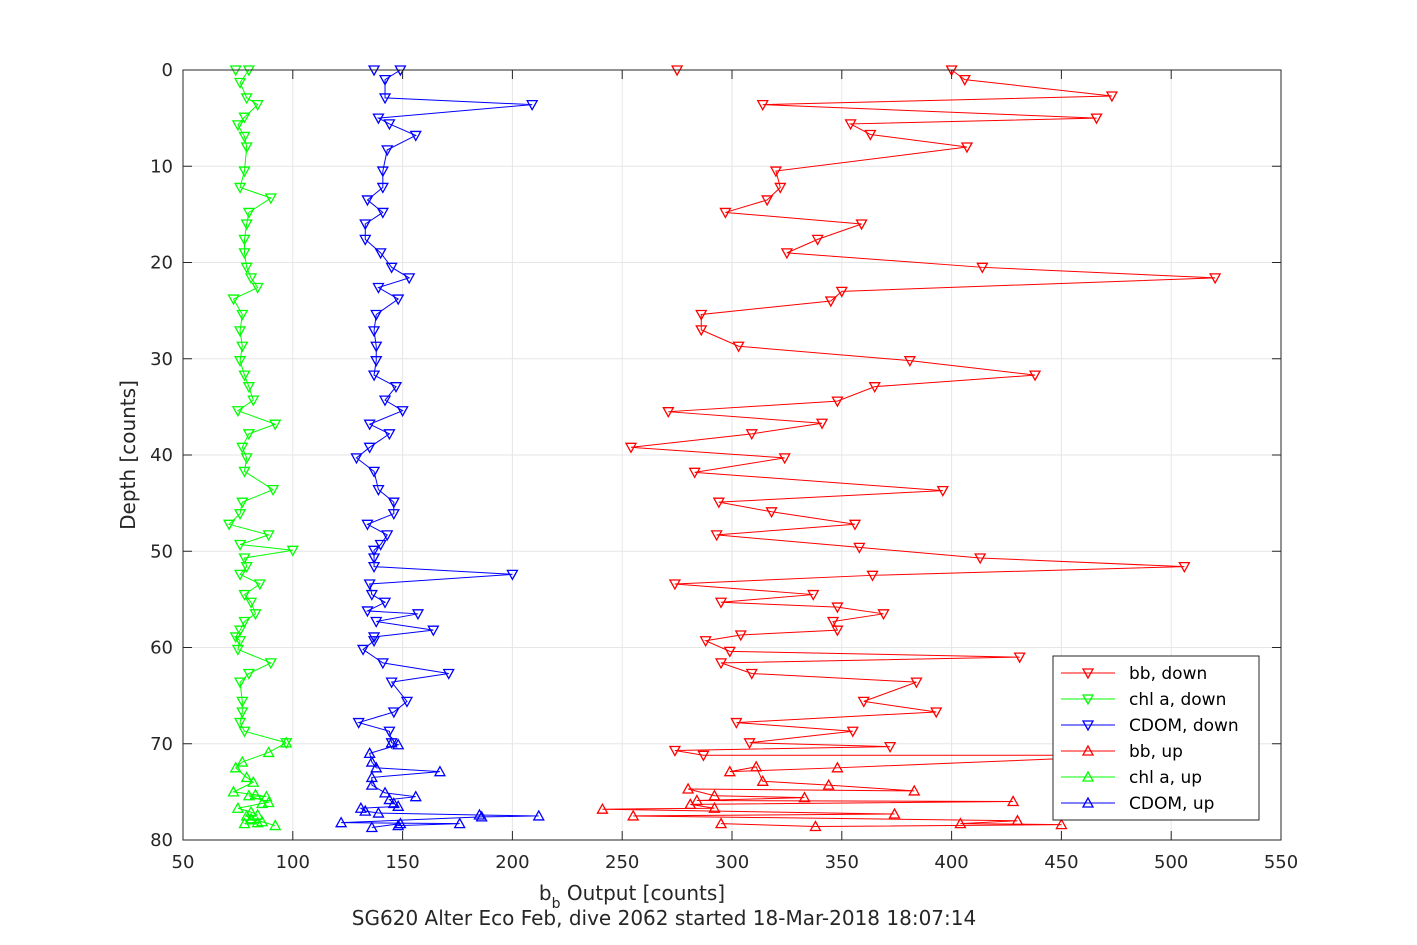  I want to click on y-tick-label: 50, so click(161, 551).